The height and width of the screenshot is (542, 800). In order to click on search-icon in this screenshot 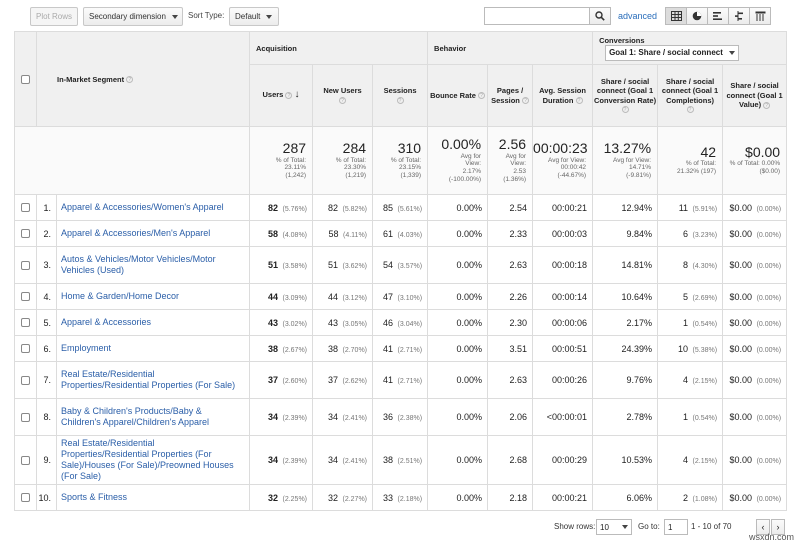, I will do `click(600, 16)`.